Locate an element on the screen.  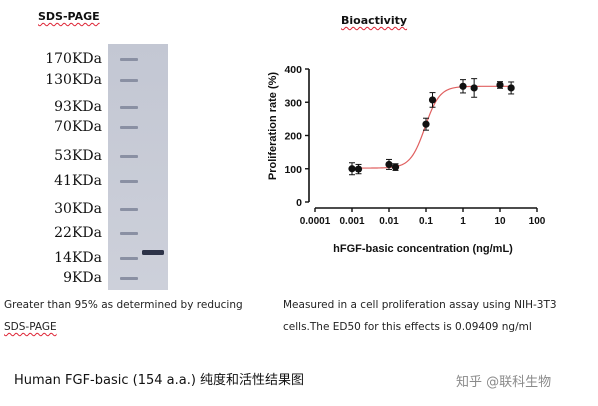
data-points-layer is located at coordinates (431, 127).